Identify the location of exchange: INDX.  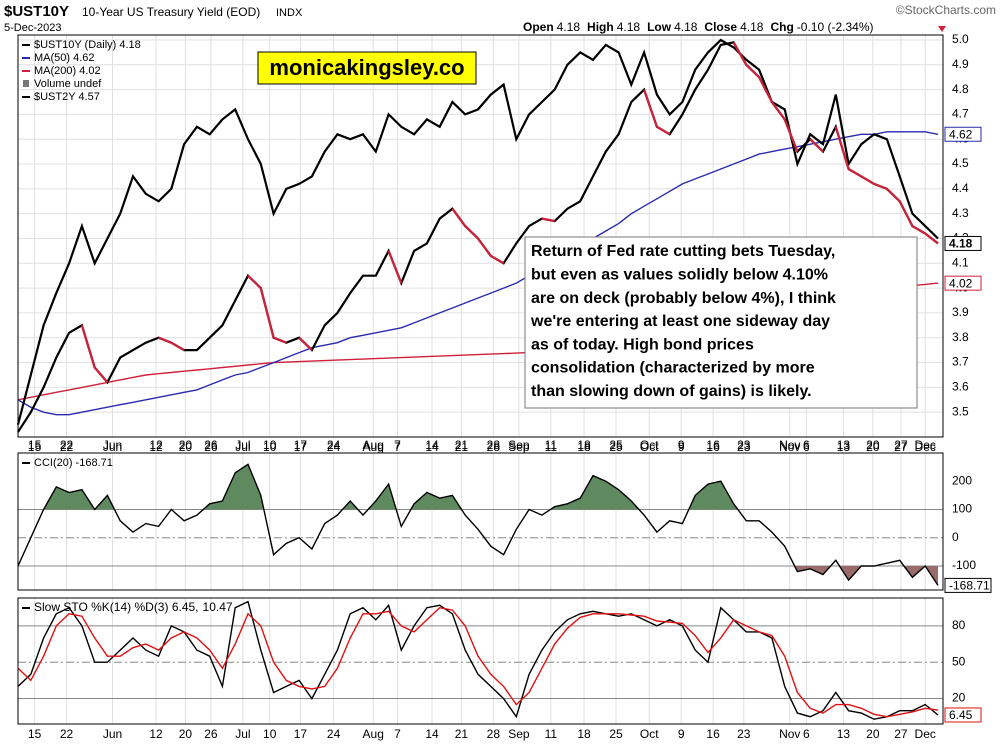
(289, 13).